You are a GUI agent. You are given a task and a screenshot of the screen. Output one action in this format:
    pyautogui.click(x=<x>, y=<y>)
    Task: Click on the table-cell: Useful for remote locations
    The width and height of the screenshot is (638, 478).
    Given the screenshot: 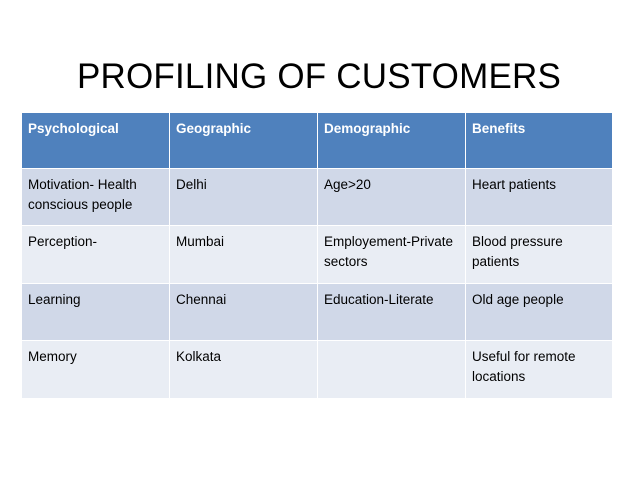 What is the action you would take?
    pyautogui.click(x=539, y=369)
    